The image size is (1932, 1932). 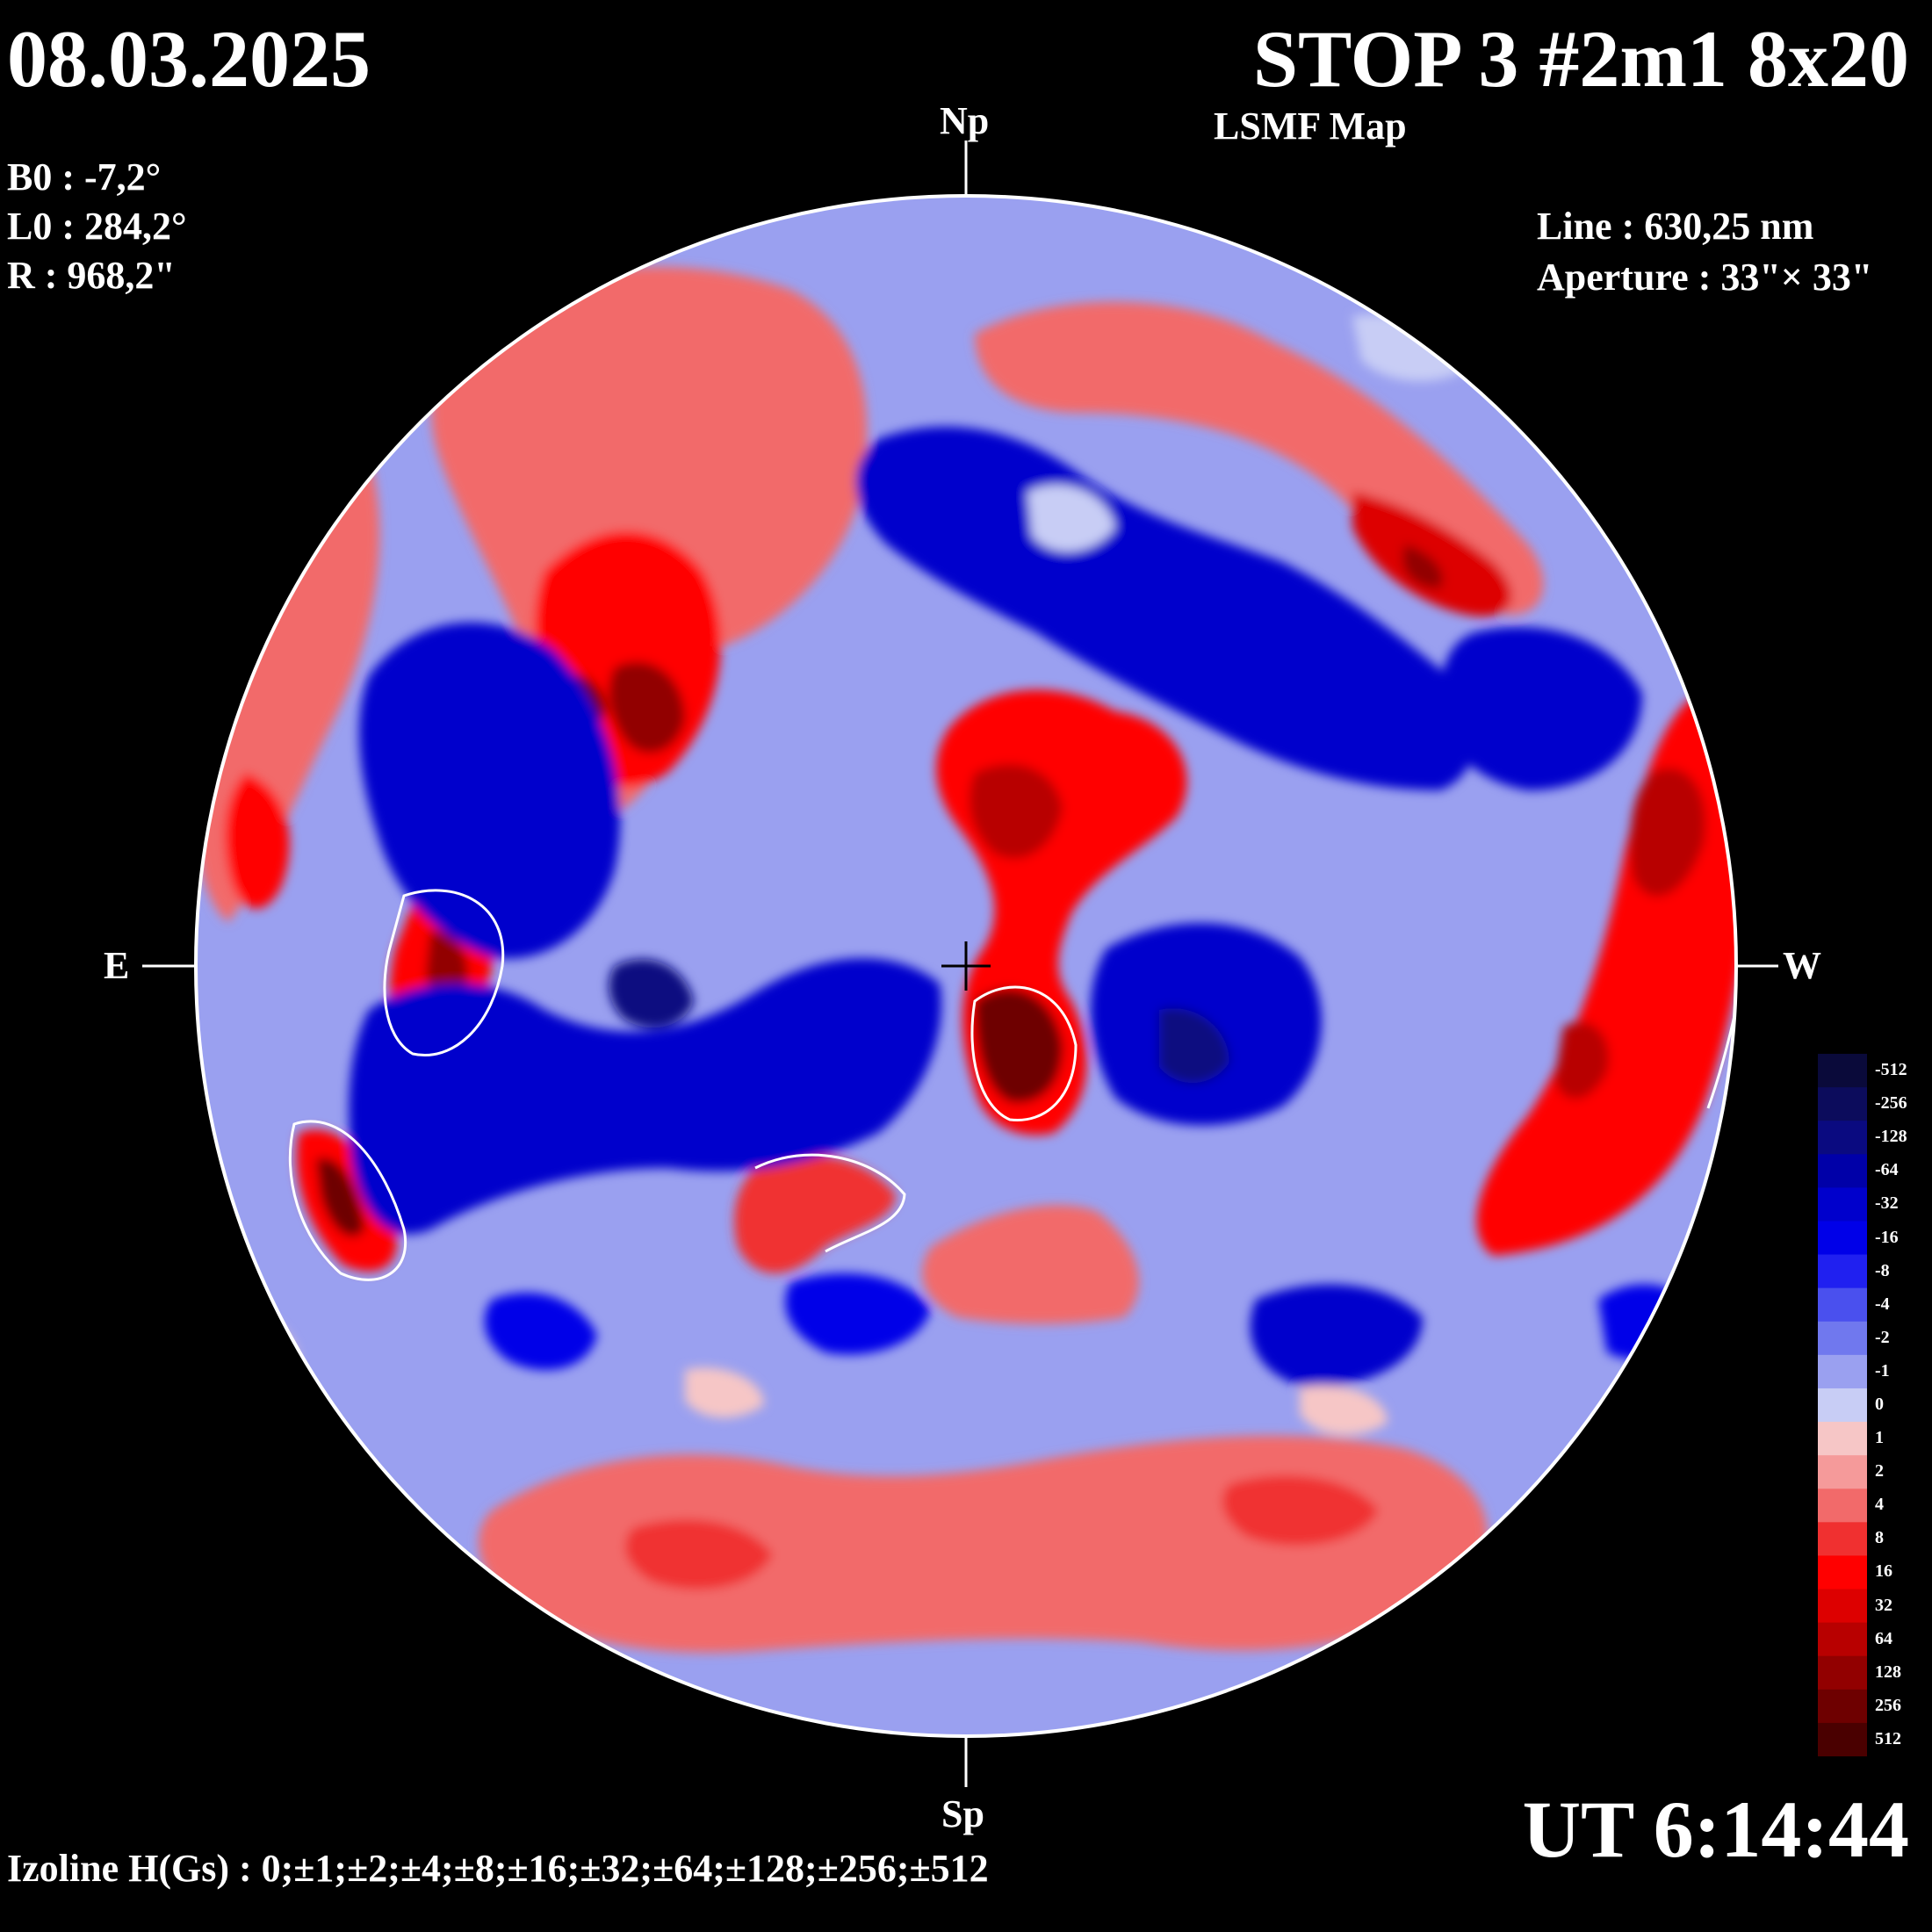 What do you see at coordinates (1883, 1304) in the screenshot?
I see `legend-label: -4` at bounding box center [1883, 1304].